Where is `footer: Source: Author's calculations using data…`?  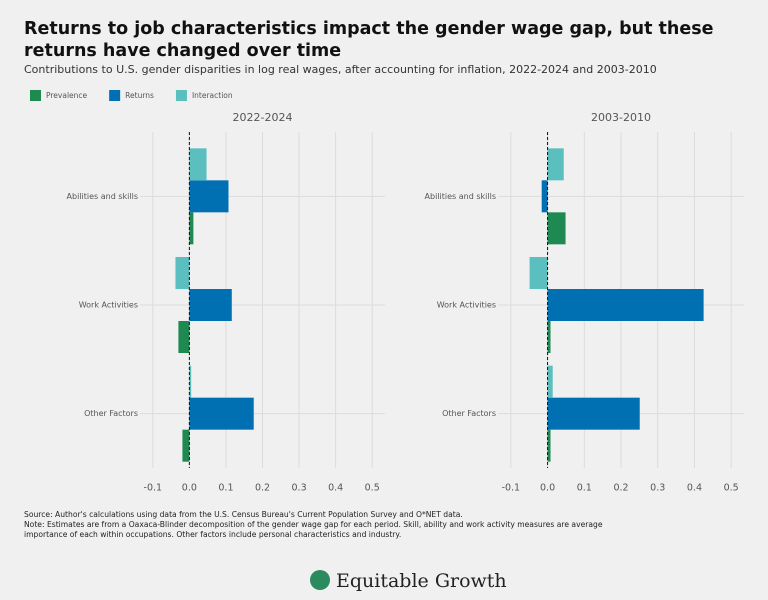
footer: Source: Author's calculations using data… is located at coordinates (319, 525).